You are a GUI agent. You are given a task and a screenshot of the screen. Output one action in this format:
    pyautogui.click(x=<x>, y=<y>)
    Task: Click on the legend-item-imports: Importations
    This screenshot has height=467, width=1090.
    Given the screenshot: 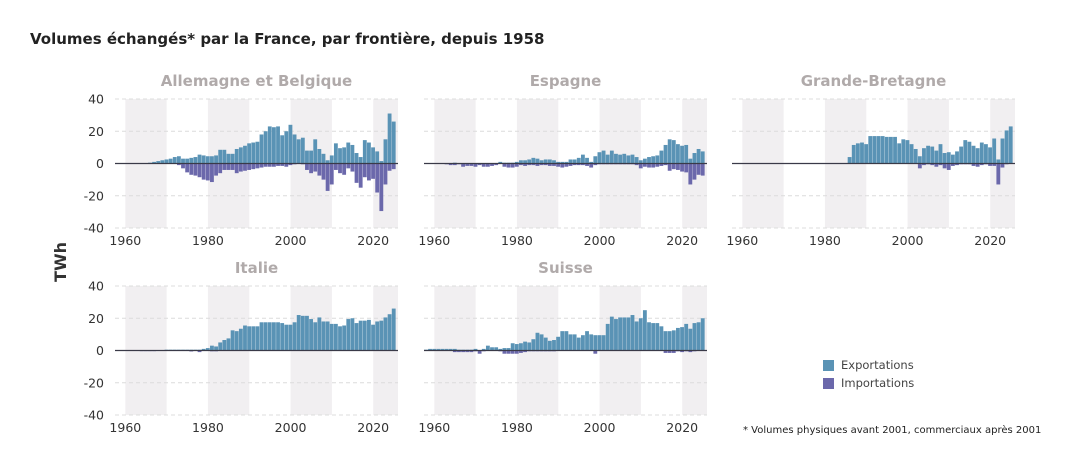 What is the action you would take?
    pyautogui.click(x=868, y=383)
    